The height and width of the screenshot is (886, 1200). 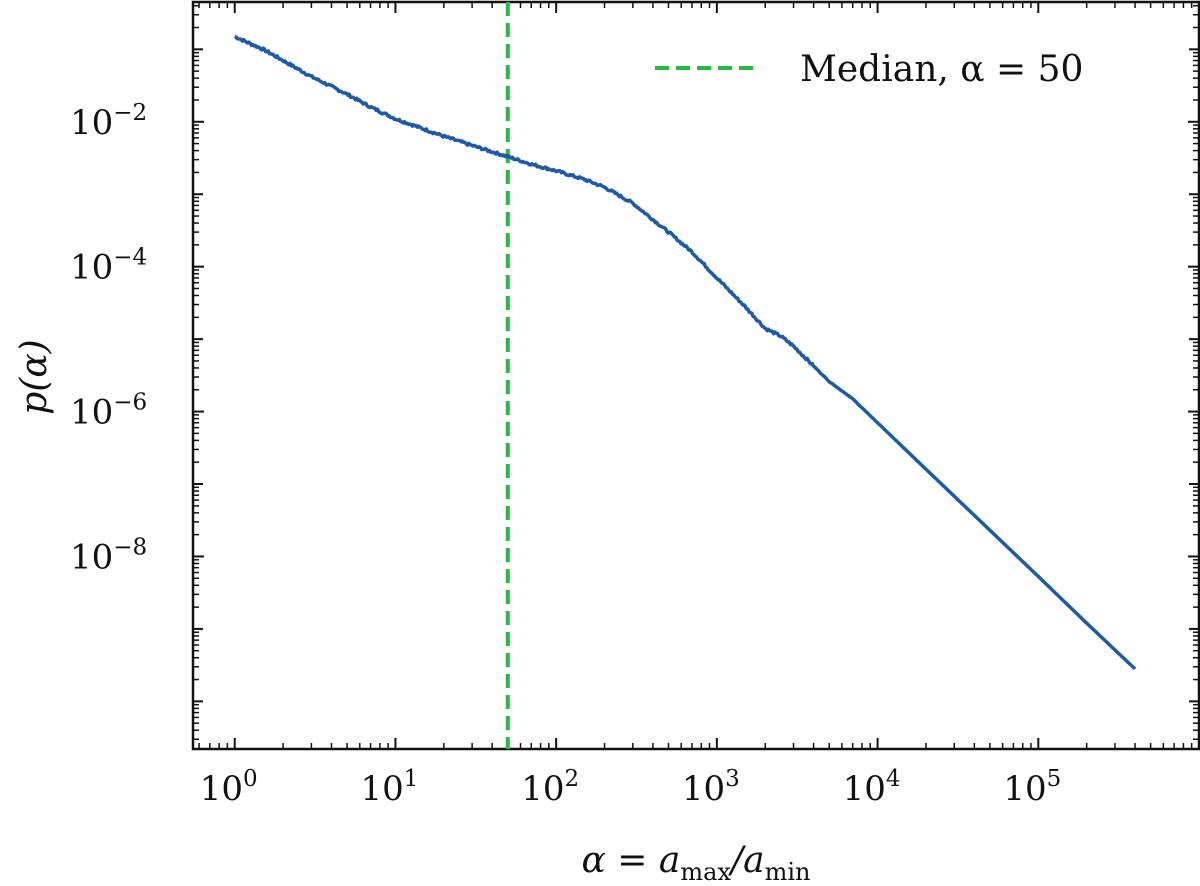 I want to click on x-tick-label: 104, so click(x=872, y=787).